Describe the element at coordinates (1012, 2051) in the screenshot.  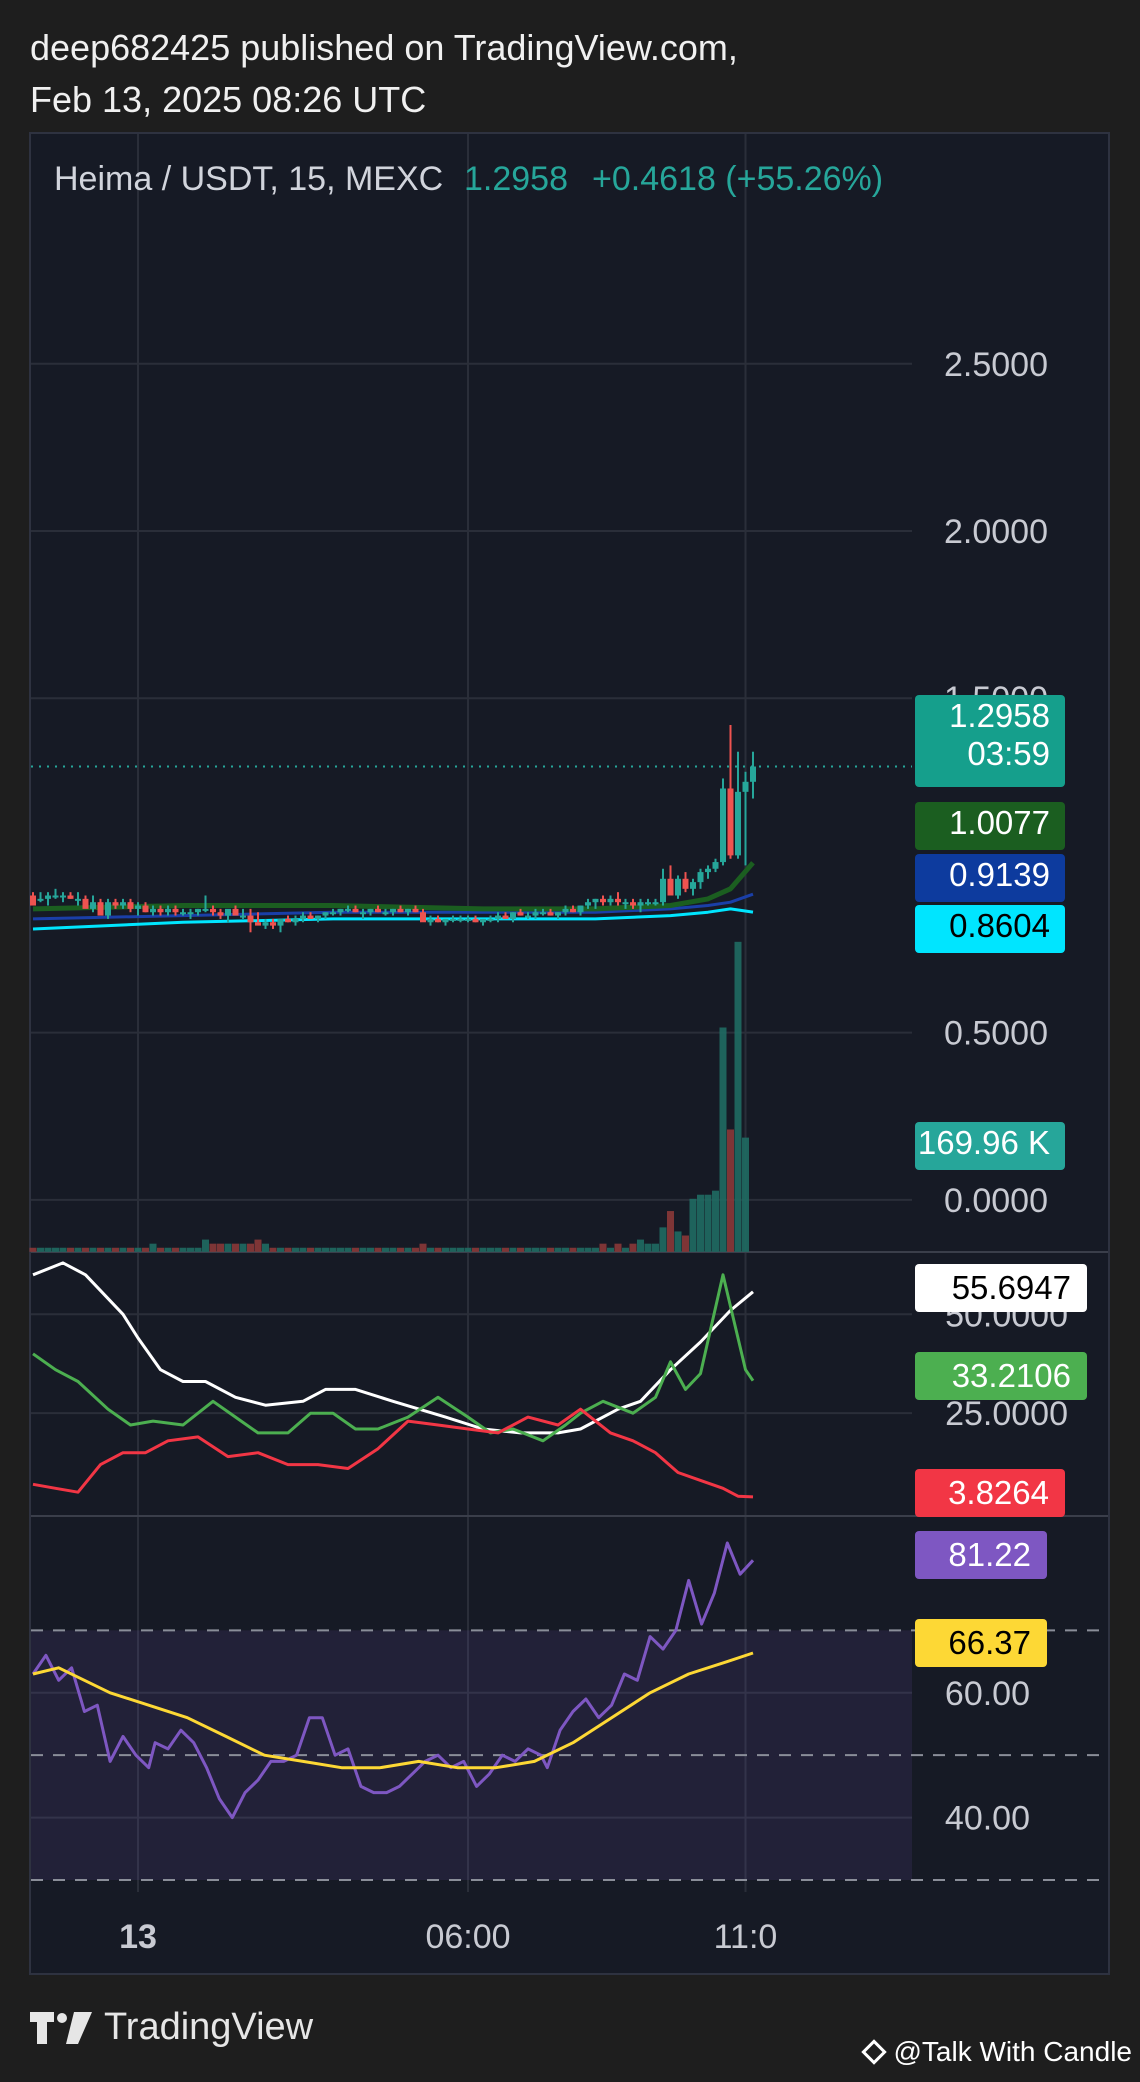
I see `credit-text: @Talk With Candle` at that location.